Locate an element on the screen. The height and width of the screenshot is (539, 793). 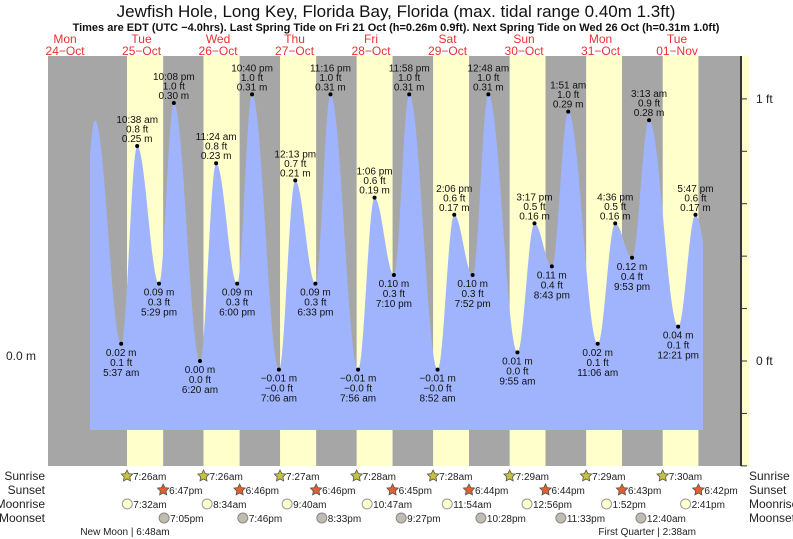
moonrise-time: 10:47am is located at coordinates (392, 505).